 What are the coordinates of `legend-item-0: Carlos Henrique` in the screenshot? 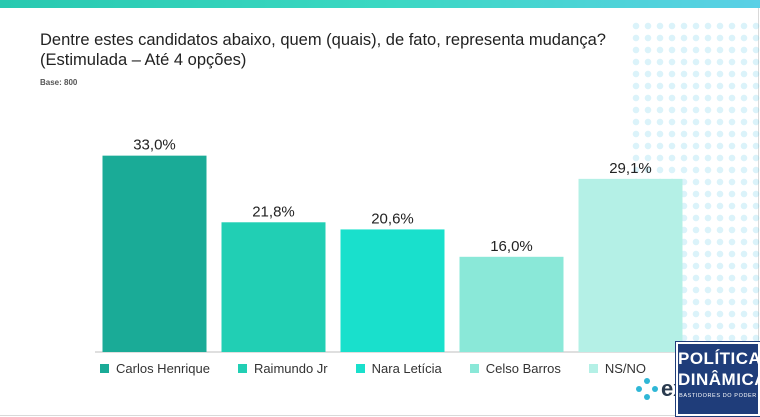 It's located at (155, 368).